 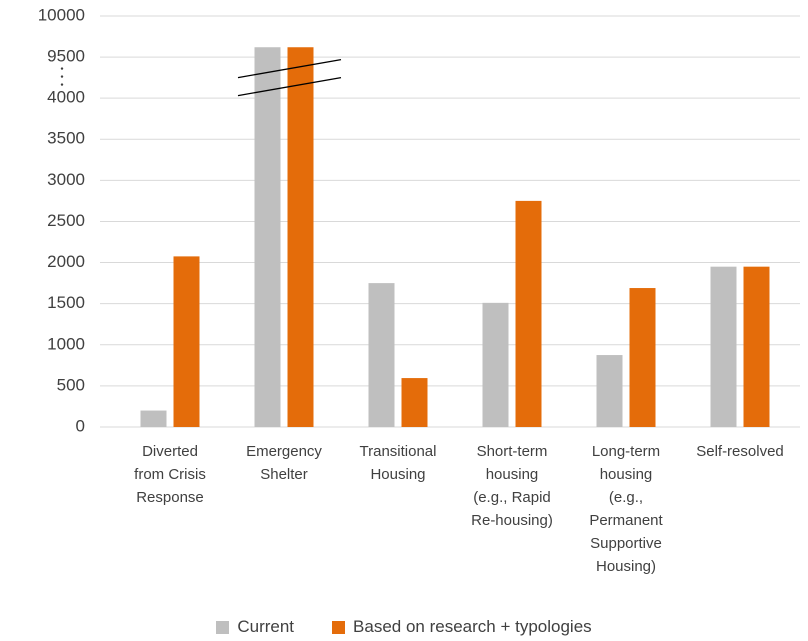 I want to click on y-tick-label: 10000, so click(x=61, y=14).